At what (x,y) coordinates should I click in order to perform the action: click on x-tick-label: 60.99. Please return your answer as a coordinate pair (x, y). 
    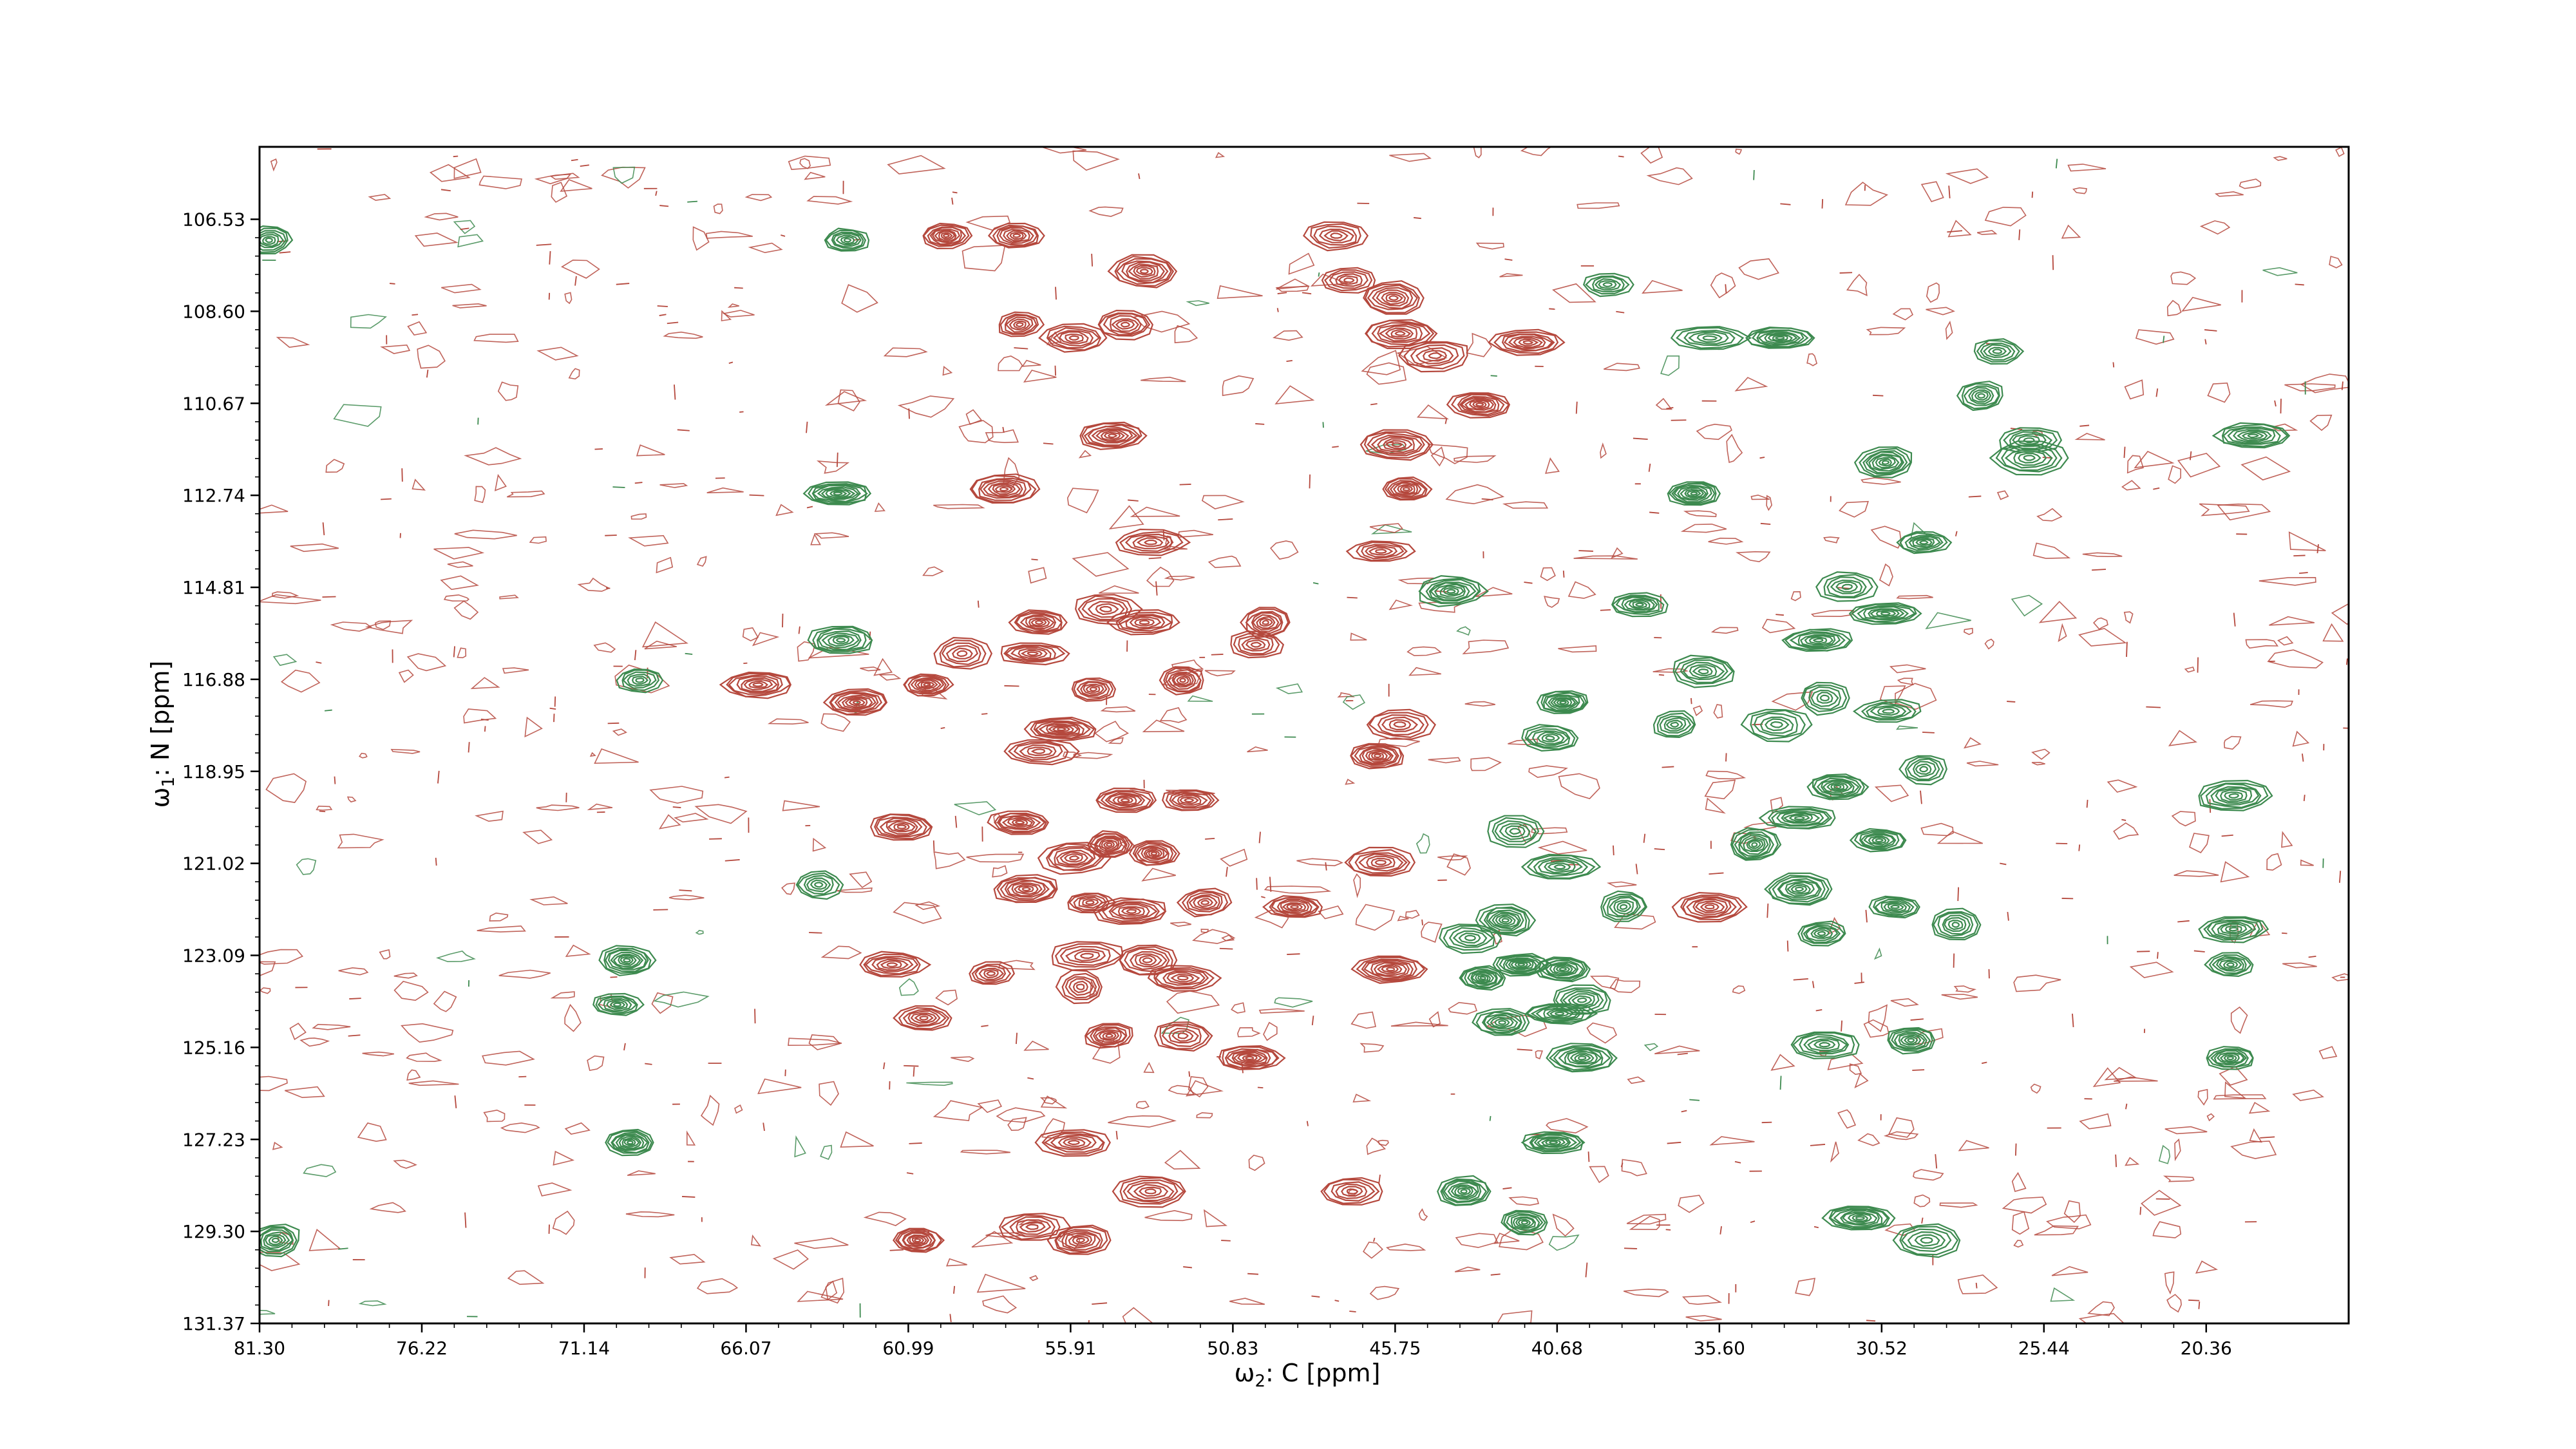
    Looking at the image, I should click on (908, 1349).